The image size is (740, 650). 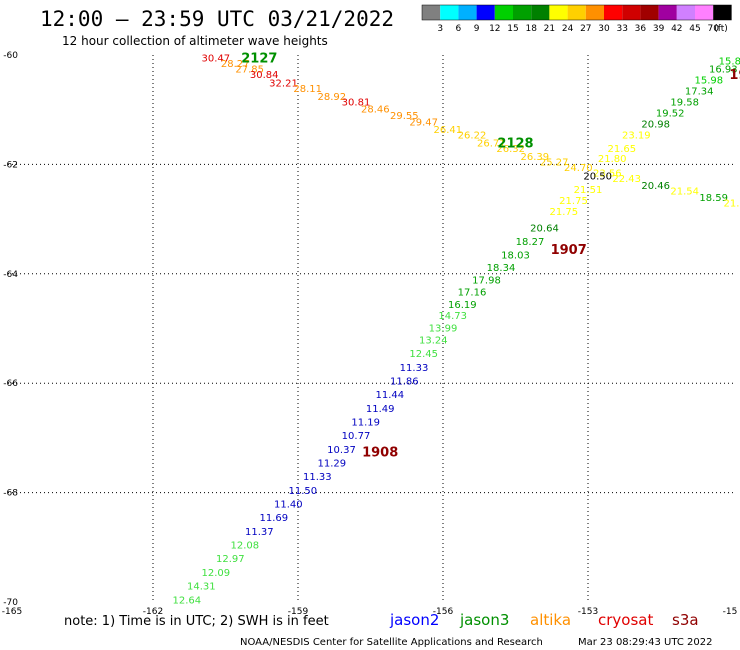 What do you see at coordinates (375, 110) in the screenshot?
I see `data-point: 28.46` at bounding box center [375, 110].